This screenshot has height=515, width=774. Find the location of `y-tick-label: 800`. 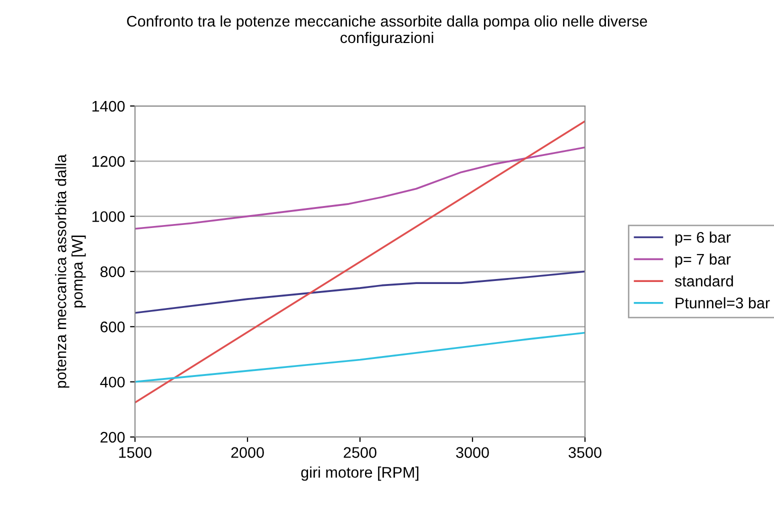

y-tick-label: 800 is located at coordinates (112, 272).